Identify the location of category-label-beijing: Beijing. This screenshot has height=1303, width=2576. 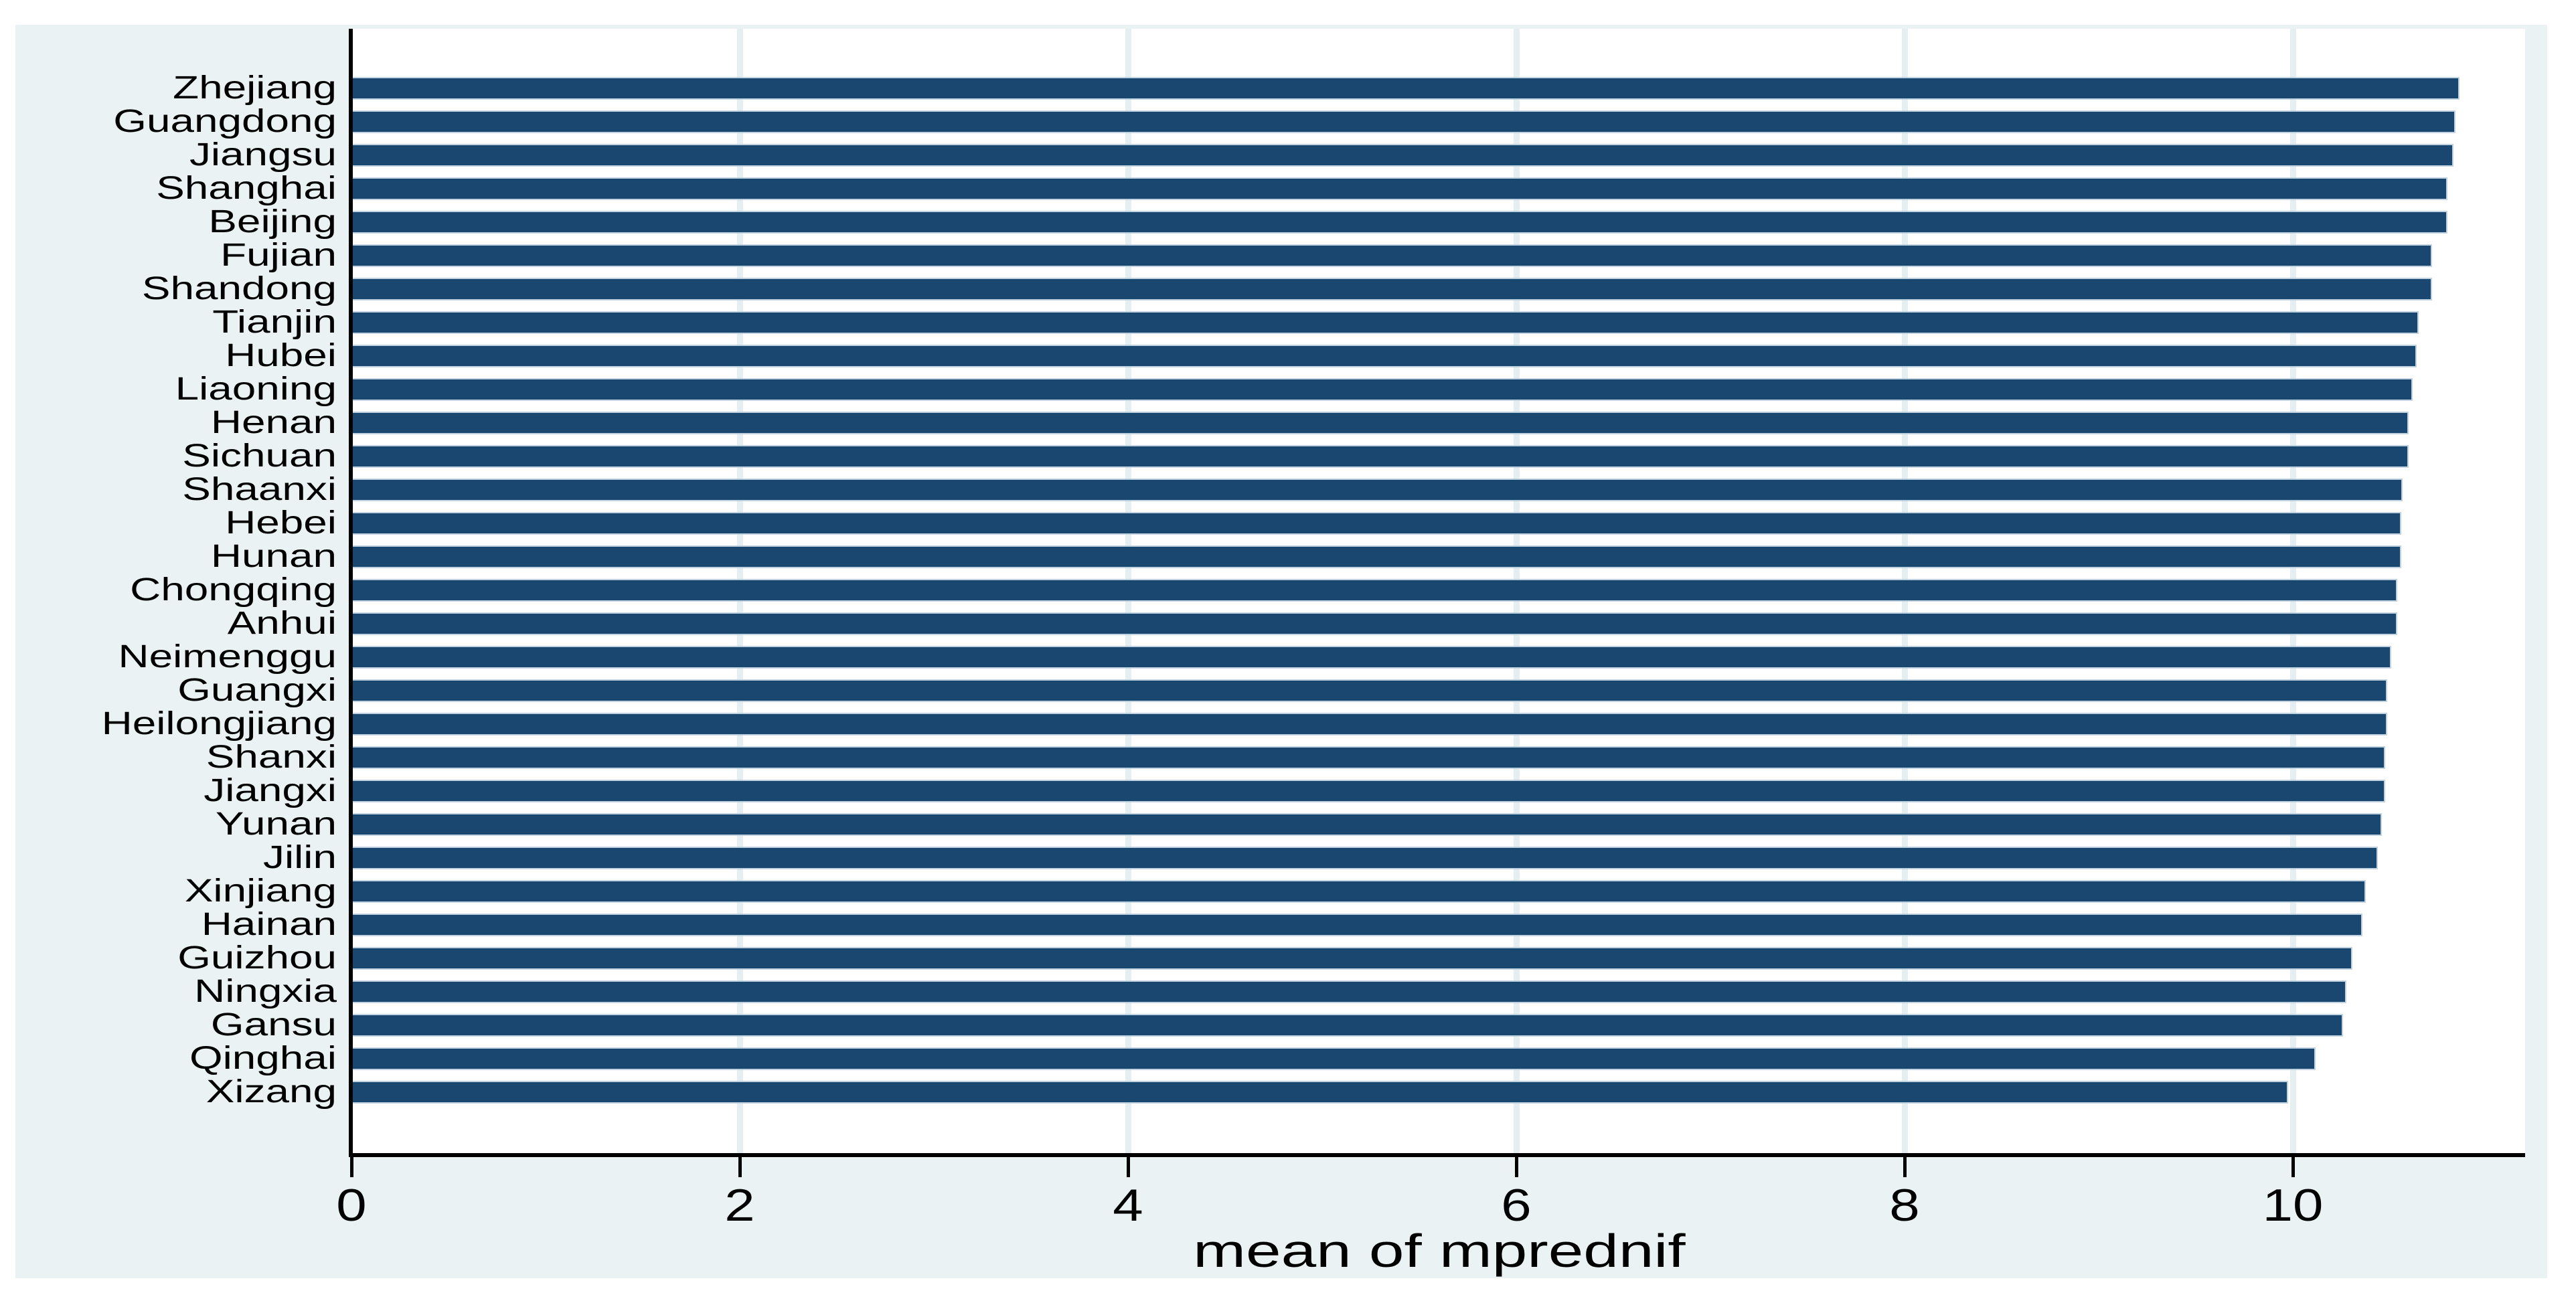
(272, 222).